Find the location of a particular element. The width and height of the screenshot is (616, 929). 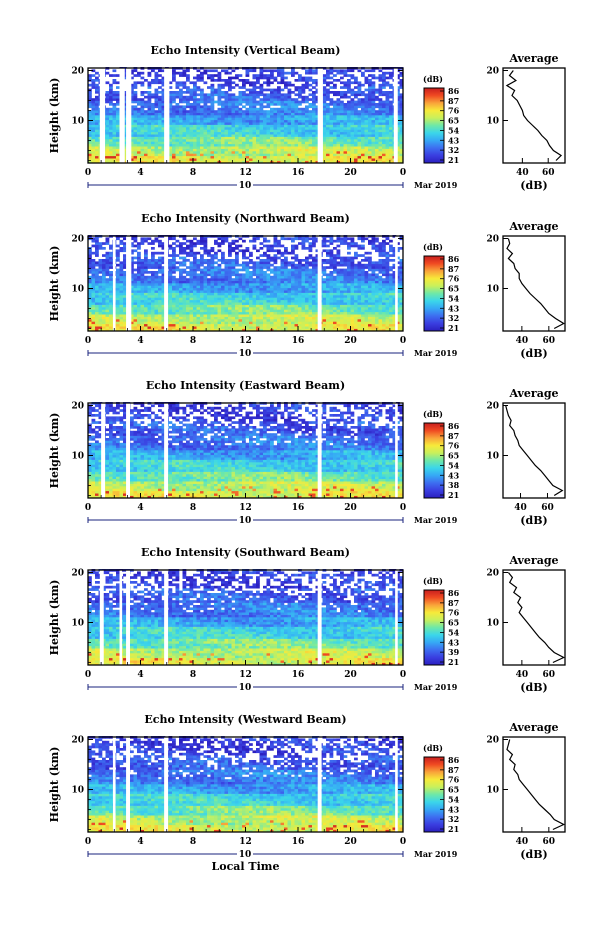

profile-x-tick-label: 40 is located at coordinates (522, 173).